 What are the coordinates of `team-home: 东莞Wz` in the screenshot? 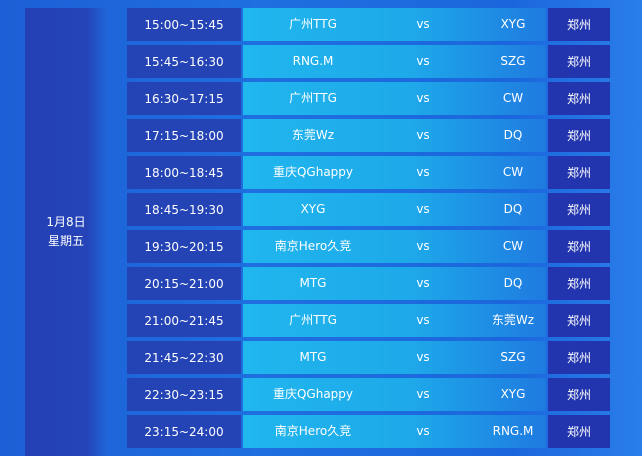 It's located at (313, 135).